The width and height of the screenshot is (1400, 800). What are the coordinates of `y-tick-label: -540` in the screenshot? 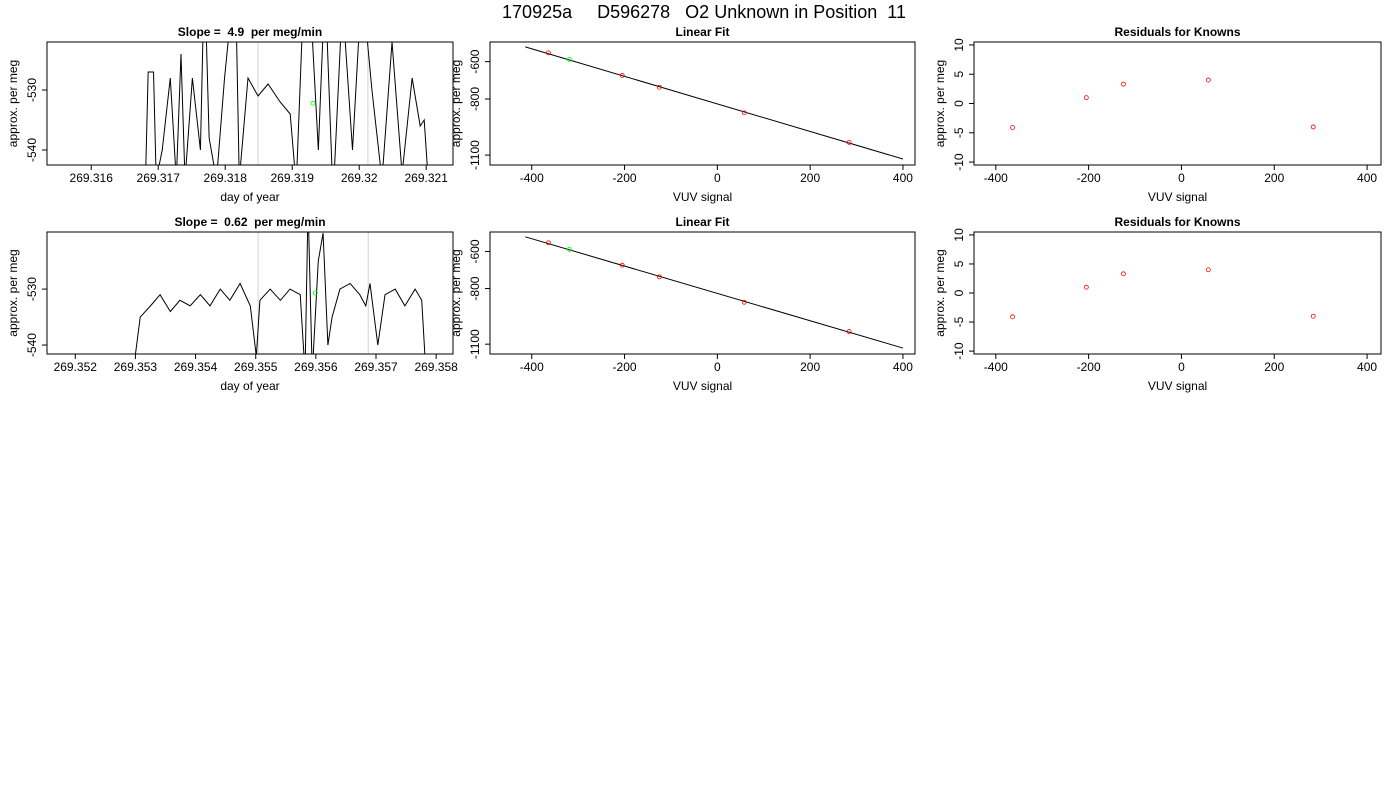 It's located at (32, 150).